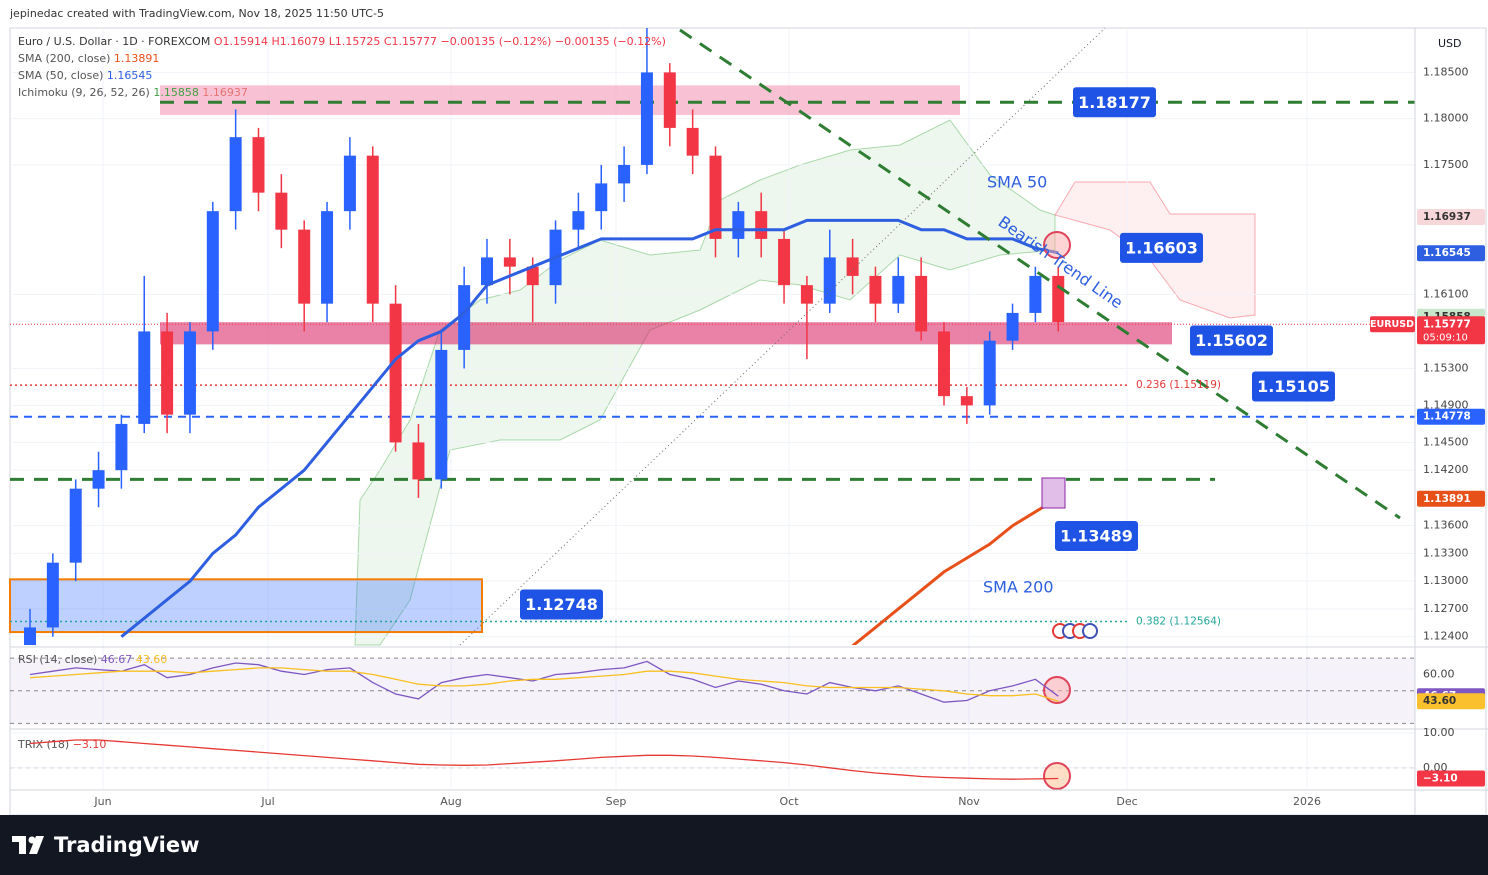 The height and width of the screenshot is (875, 1488). Describe the element at coordinates (1445, 337) in the screenshot. I see `countdown: 05:09:10` at that location.